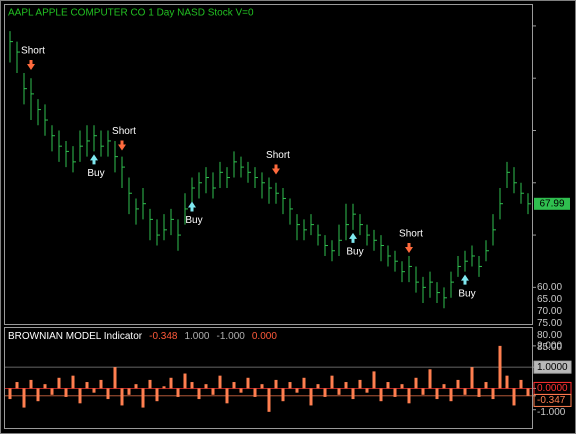  I want to click on indicator-readout: 1.000, so click(196, 336).